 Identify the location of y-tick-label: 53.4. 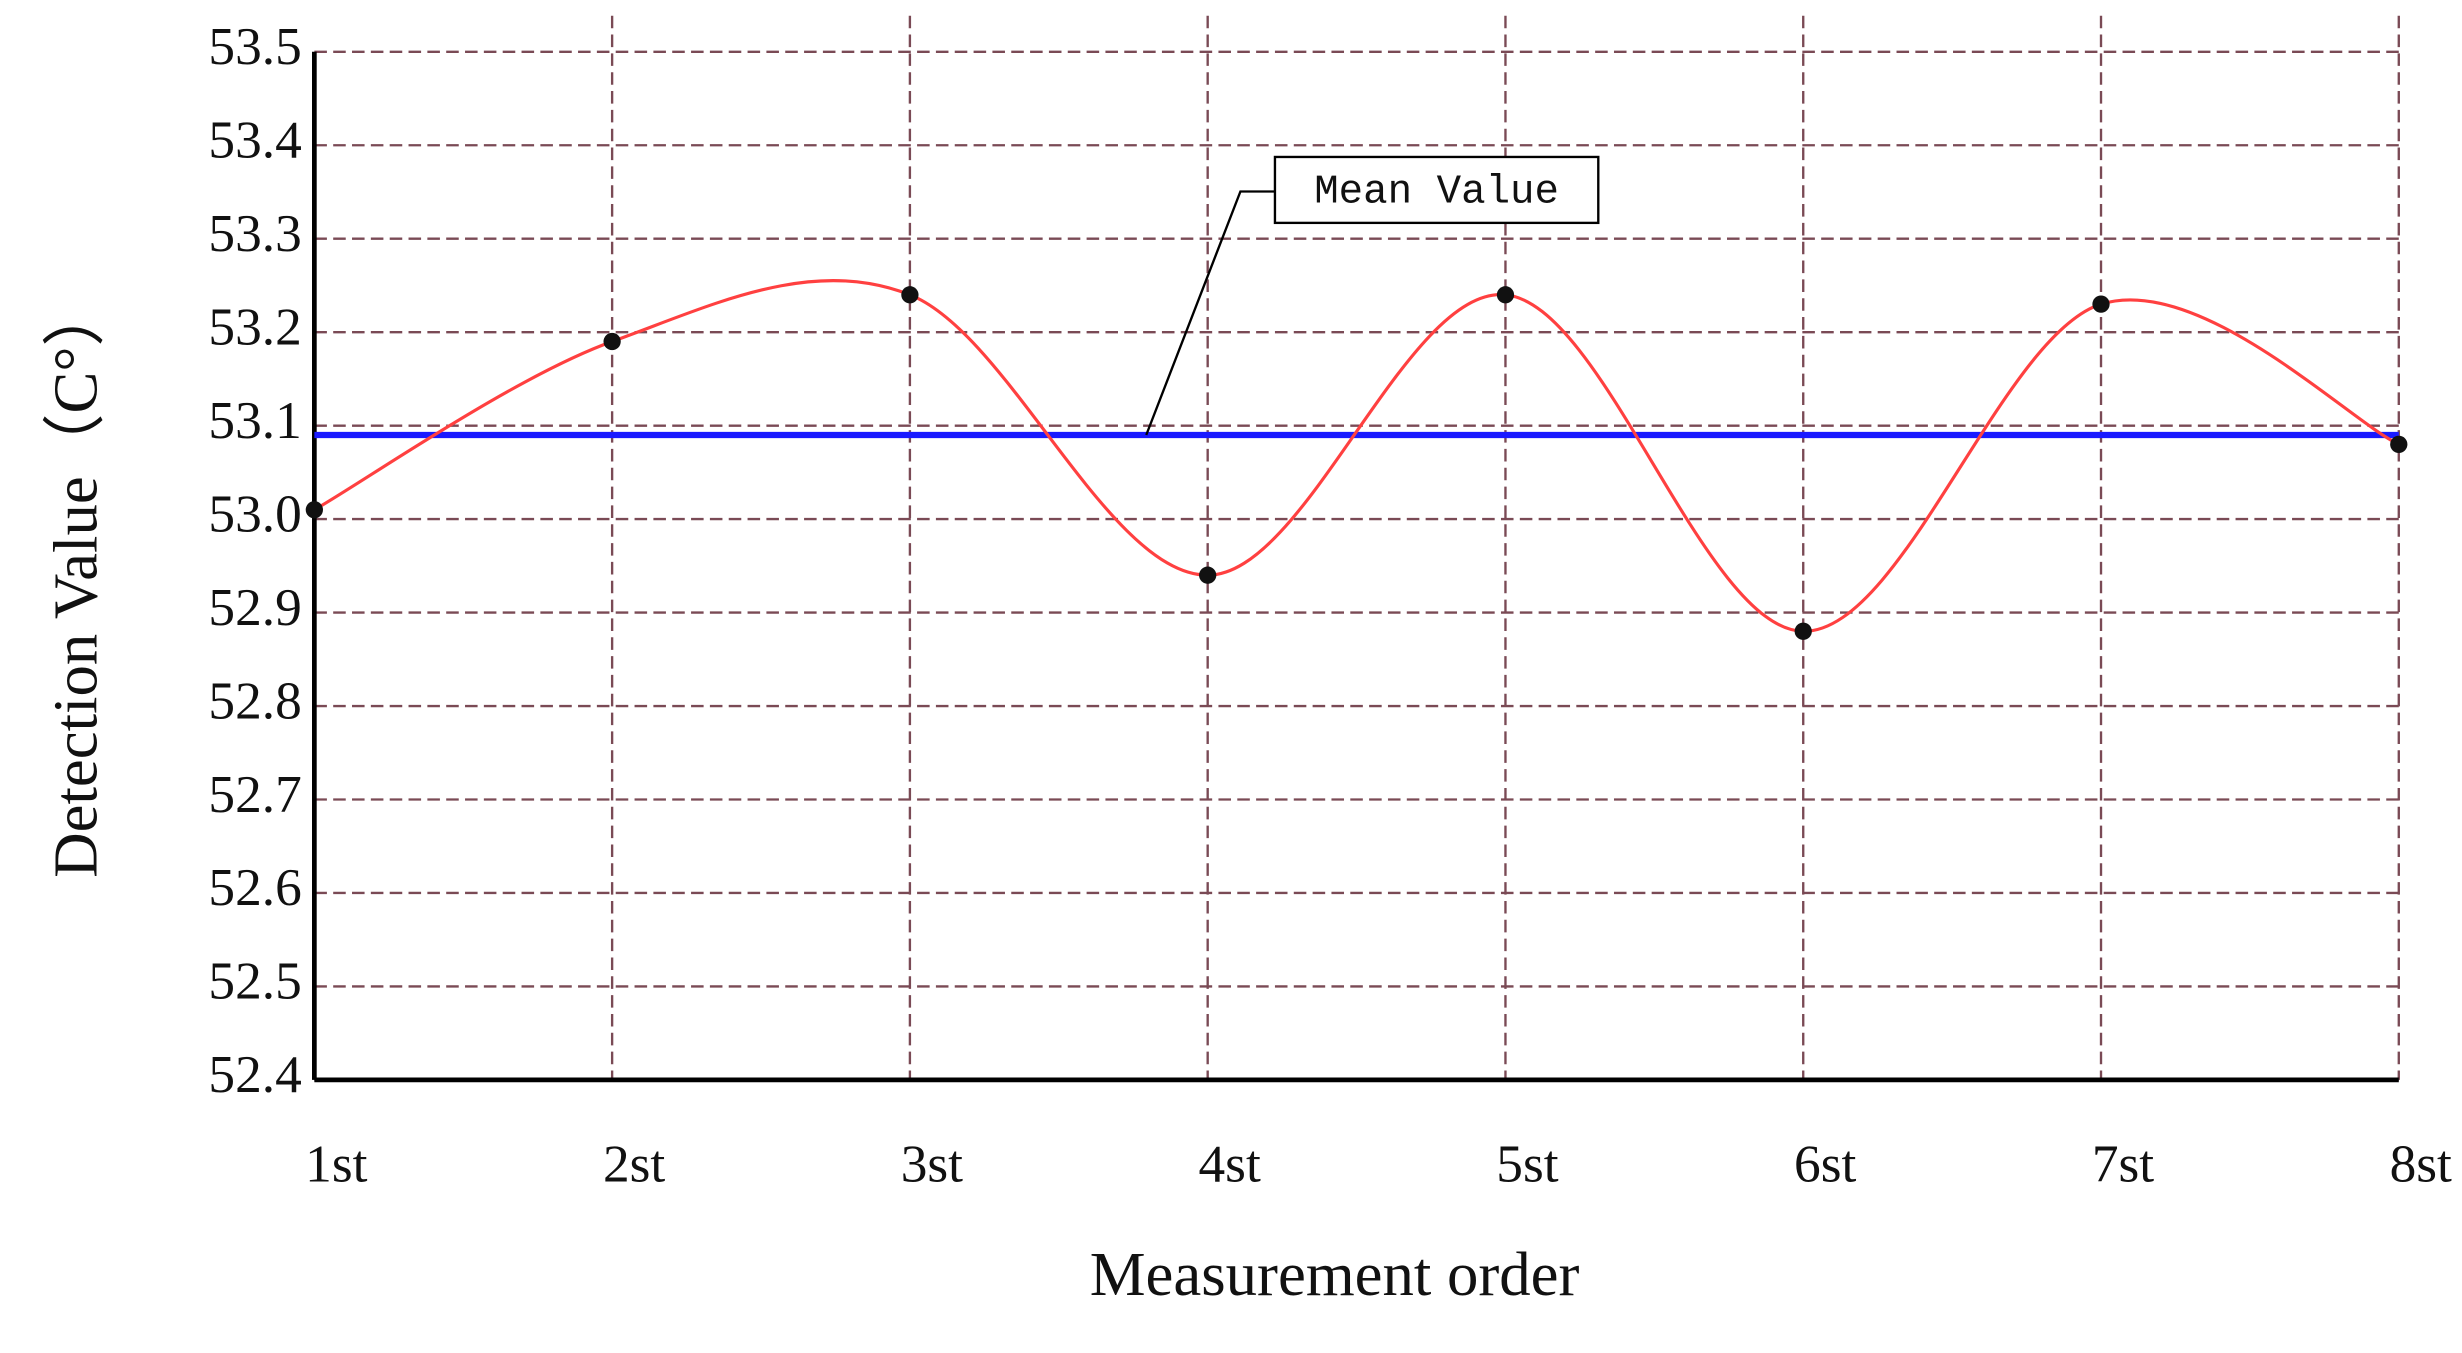
(254, 140).